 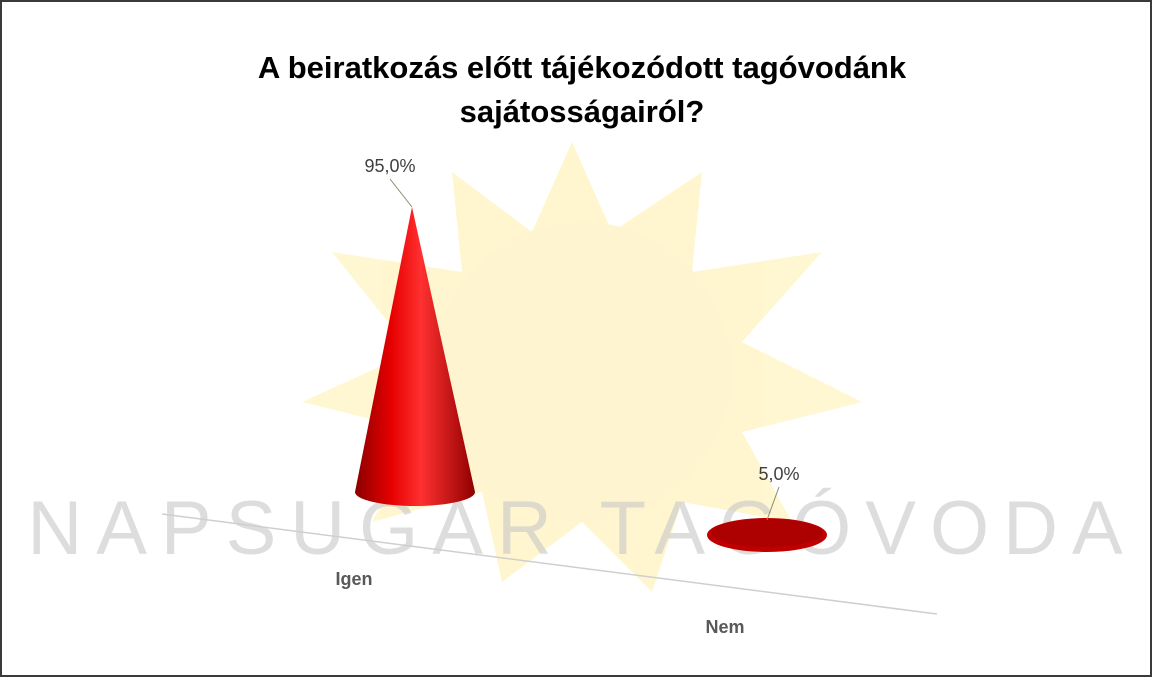 I want to click on watermark-text: NAPSUGAR TAGÓVODA, so click(x=581, y=528).